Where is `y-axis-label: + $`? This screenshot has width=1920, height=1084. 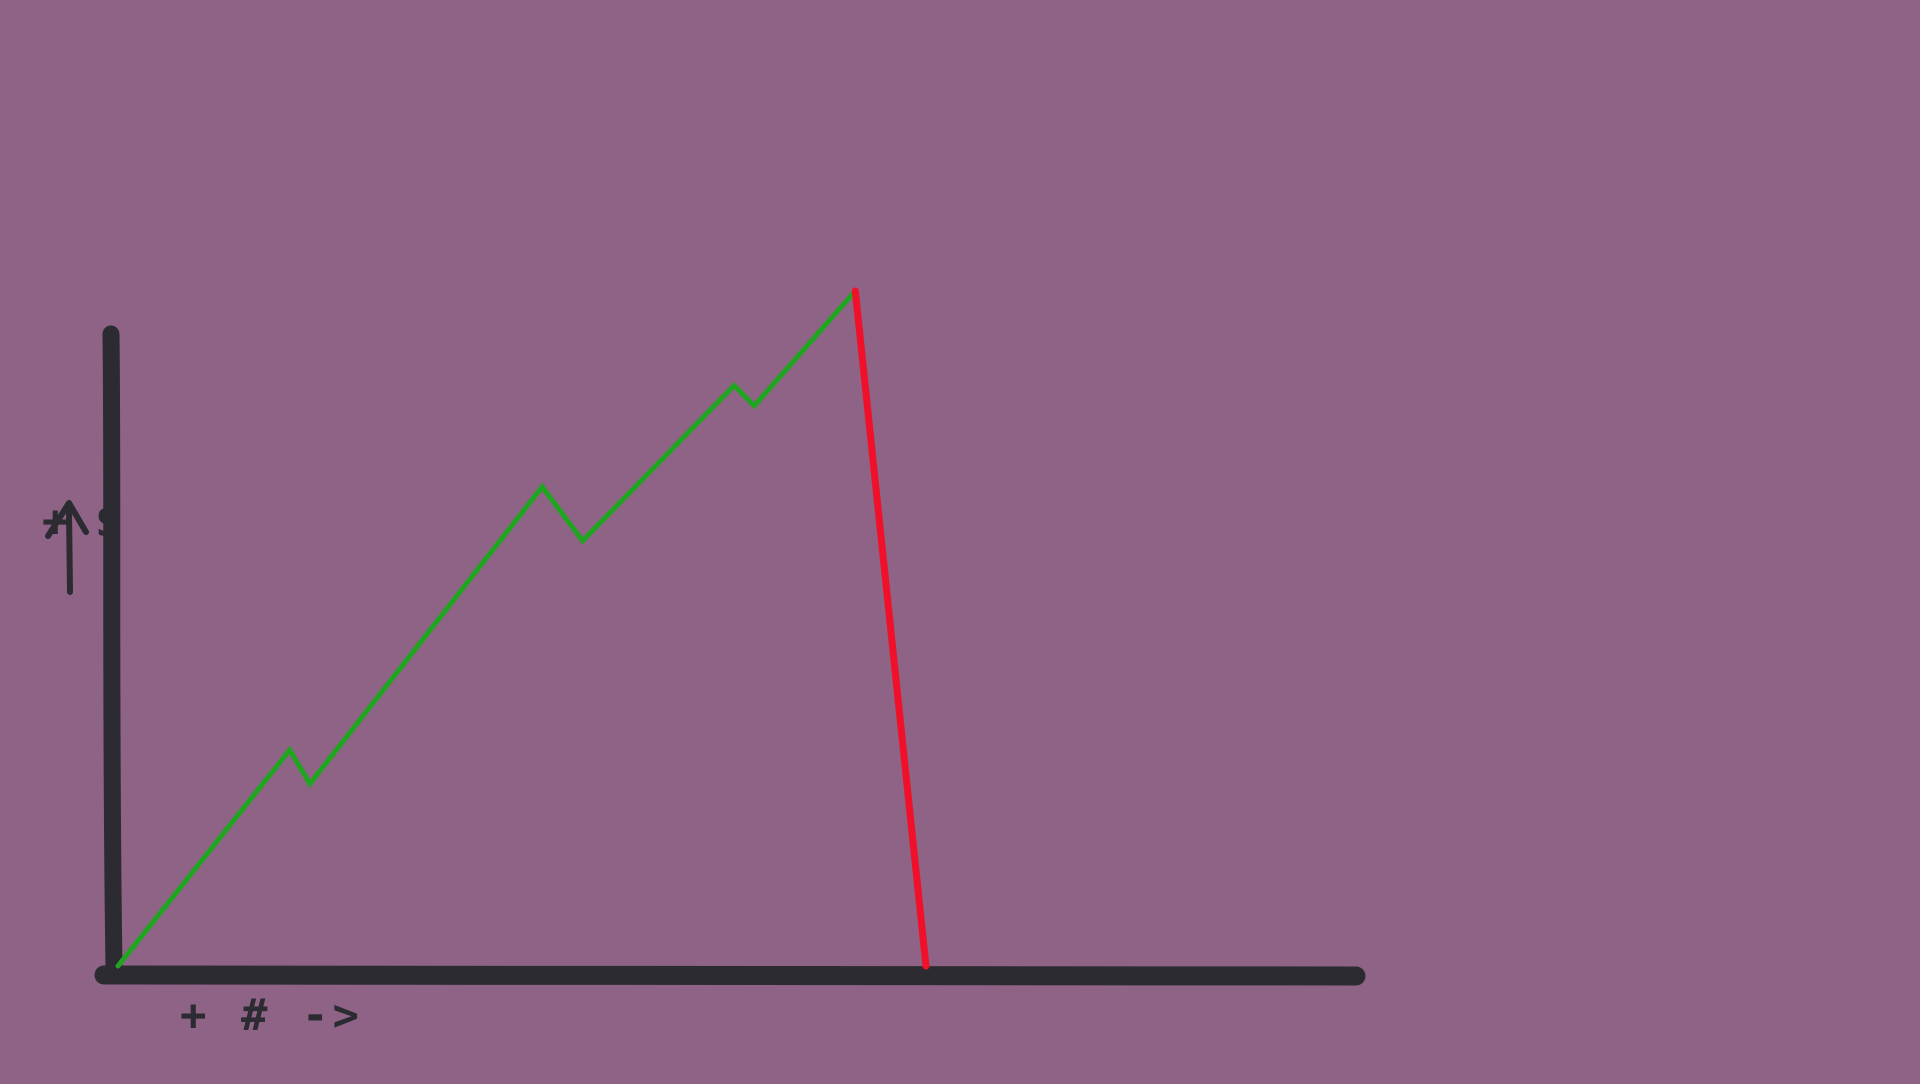 y-axis-label: + $ is located at coordinates (65, 522).